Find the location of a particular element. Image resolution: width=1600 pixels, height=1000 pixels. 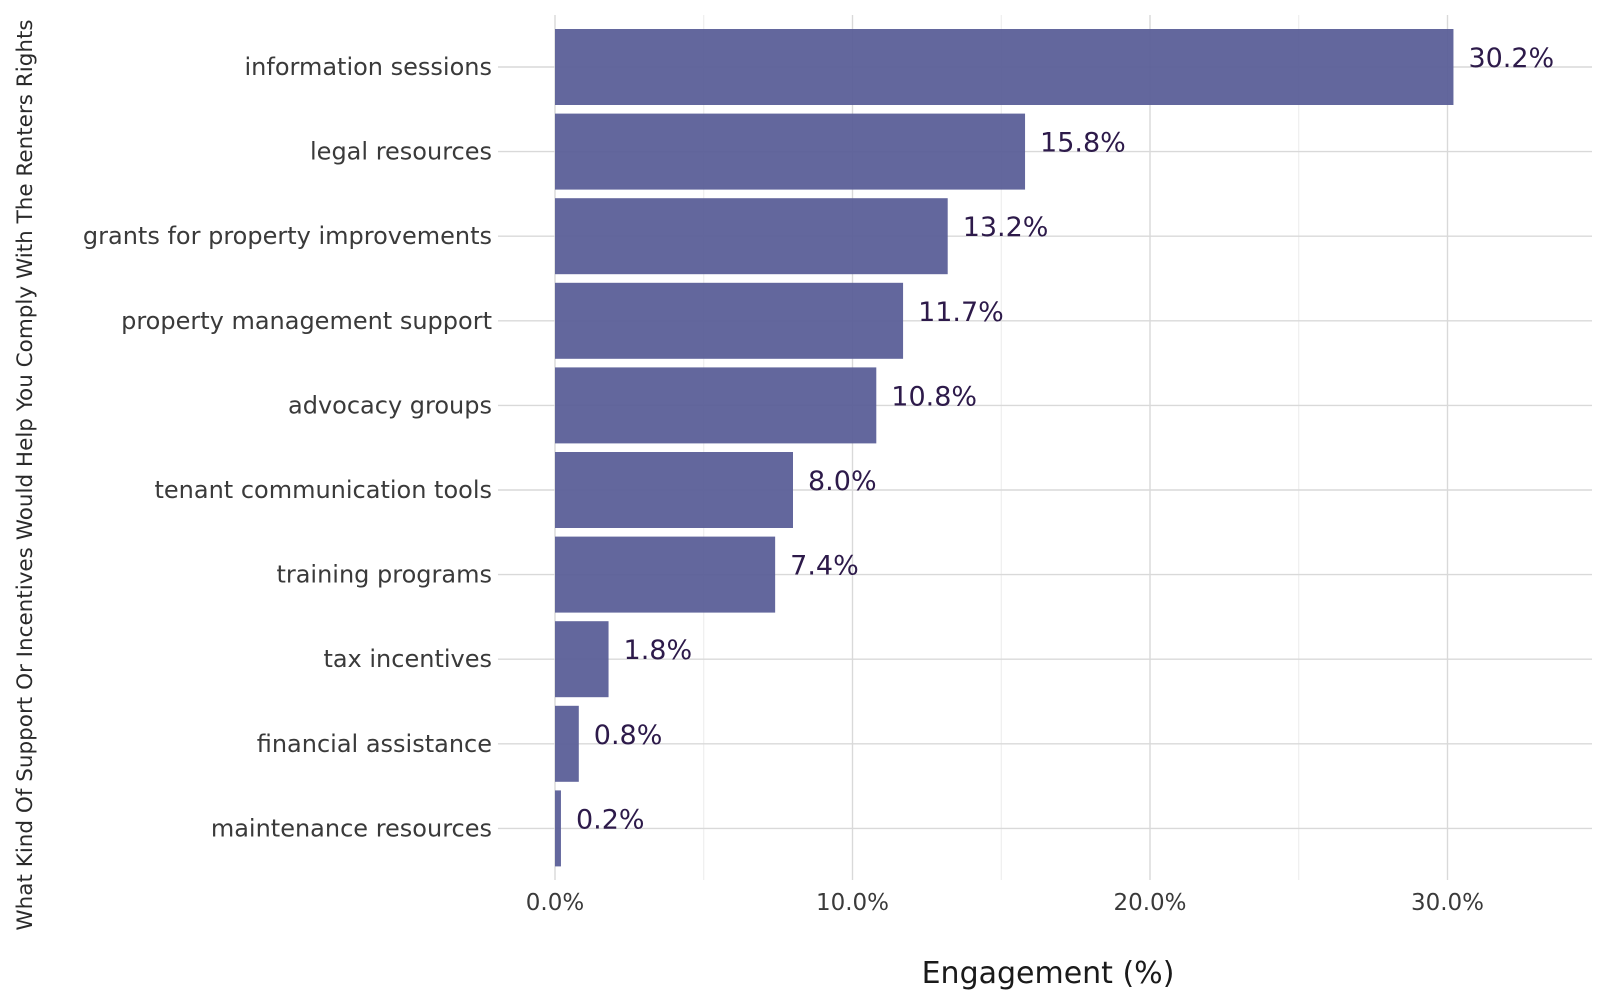

x-axis-title: Engagement (%) is located at coordinates (1048, 973).